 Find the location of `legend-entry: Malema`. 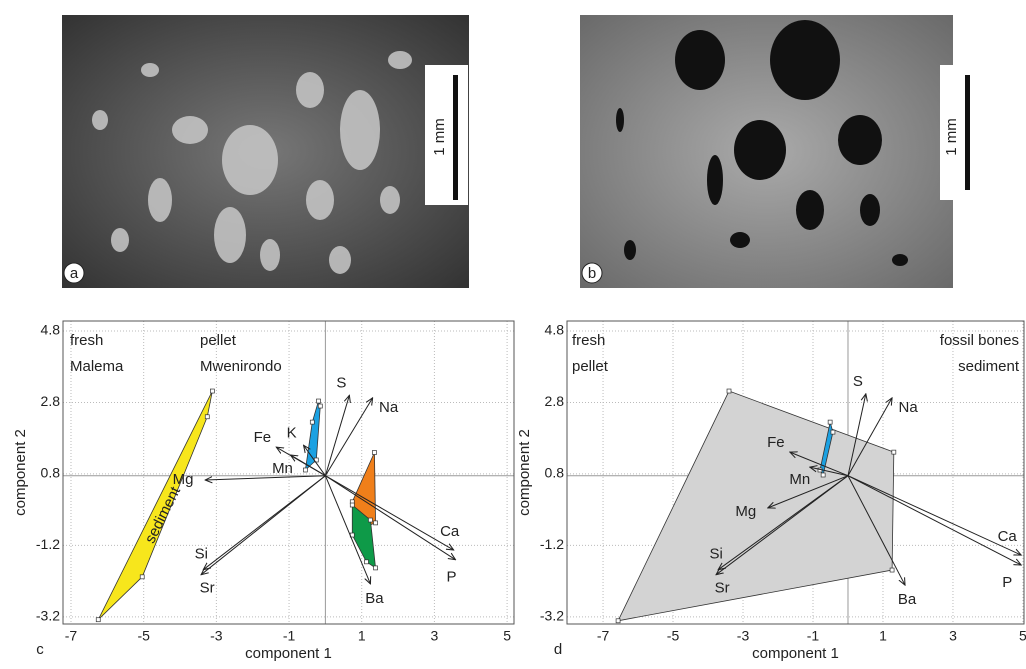

legend-entry: Malema is located at coordinates (97, 366).